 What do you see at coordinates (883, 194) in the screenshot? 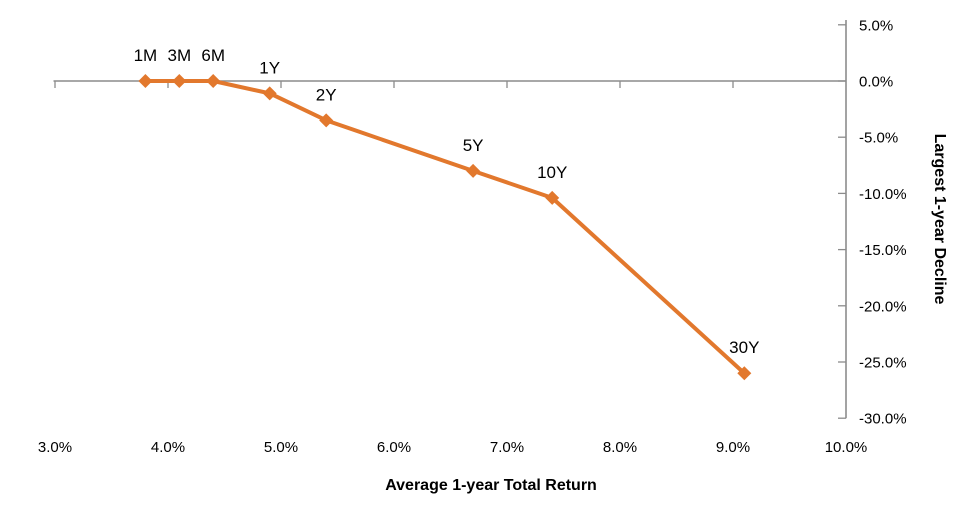
I see `y-axis-tick-label: -10.0%` at bounding box center [883, 194].